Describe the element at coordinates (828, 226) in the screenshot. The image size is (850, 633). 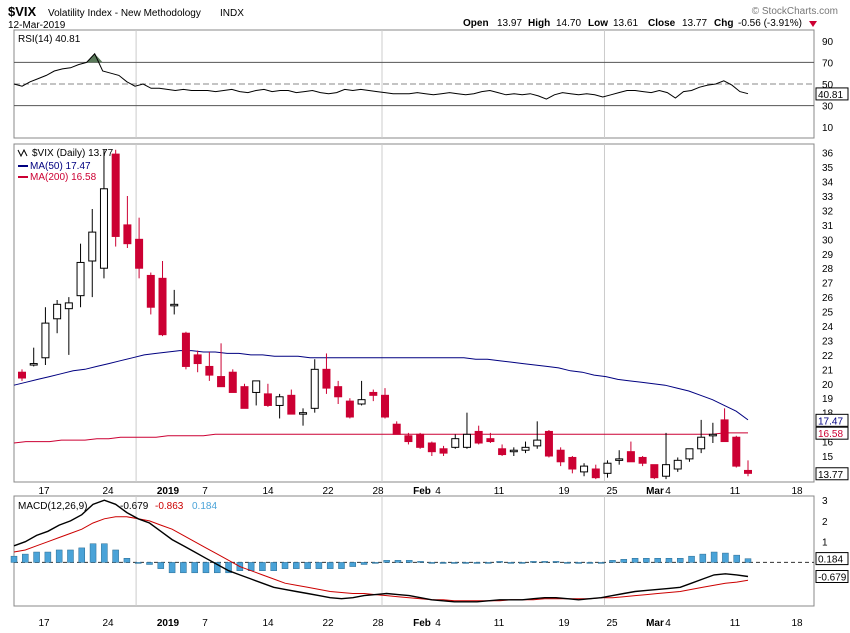
I see `price-y-tick: 31` at that location.